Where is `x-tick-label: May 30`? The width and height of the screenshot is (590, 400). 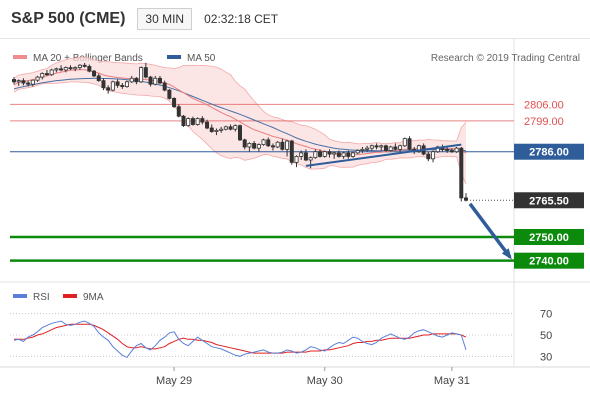 x-tick-label: May 30 is located at coordinates (325, 381).